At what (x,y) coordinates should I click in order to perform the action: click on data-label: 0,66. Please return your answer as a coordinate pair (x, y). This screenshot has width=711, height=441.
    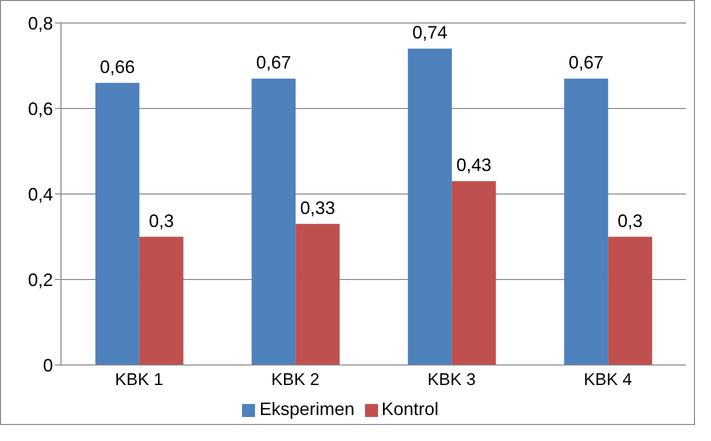
    Looking at the image, I should click on (117, 66).